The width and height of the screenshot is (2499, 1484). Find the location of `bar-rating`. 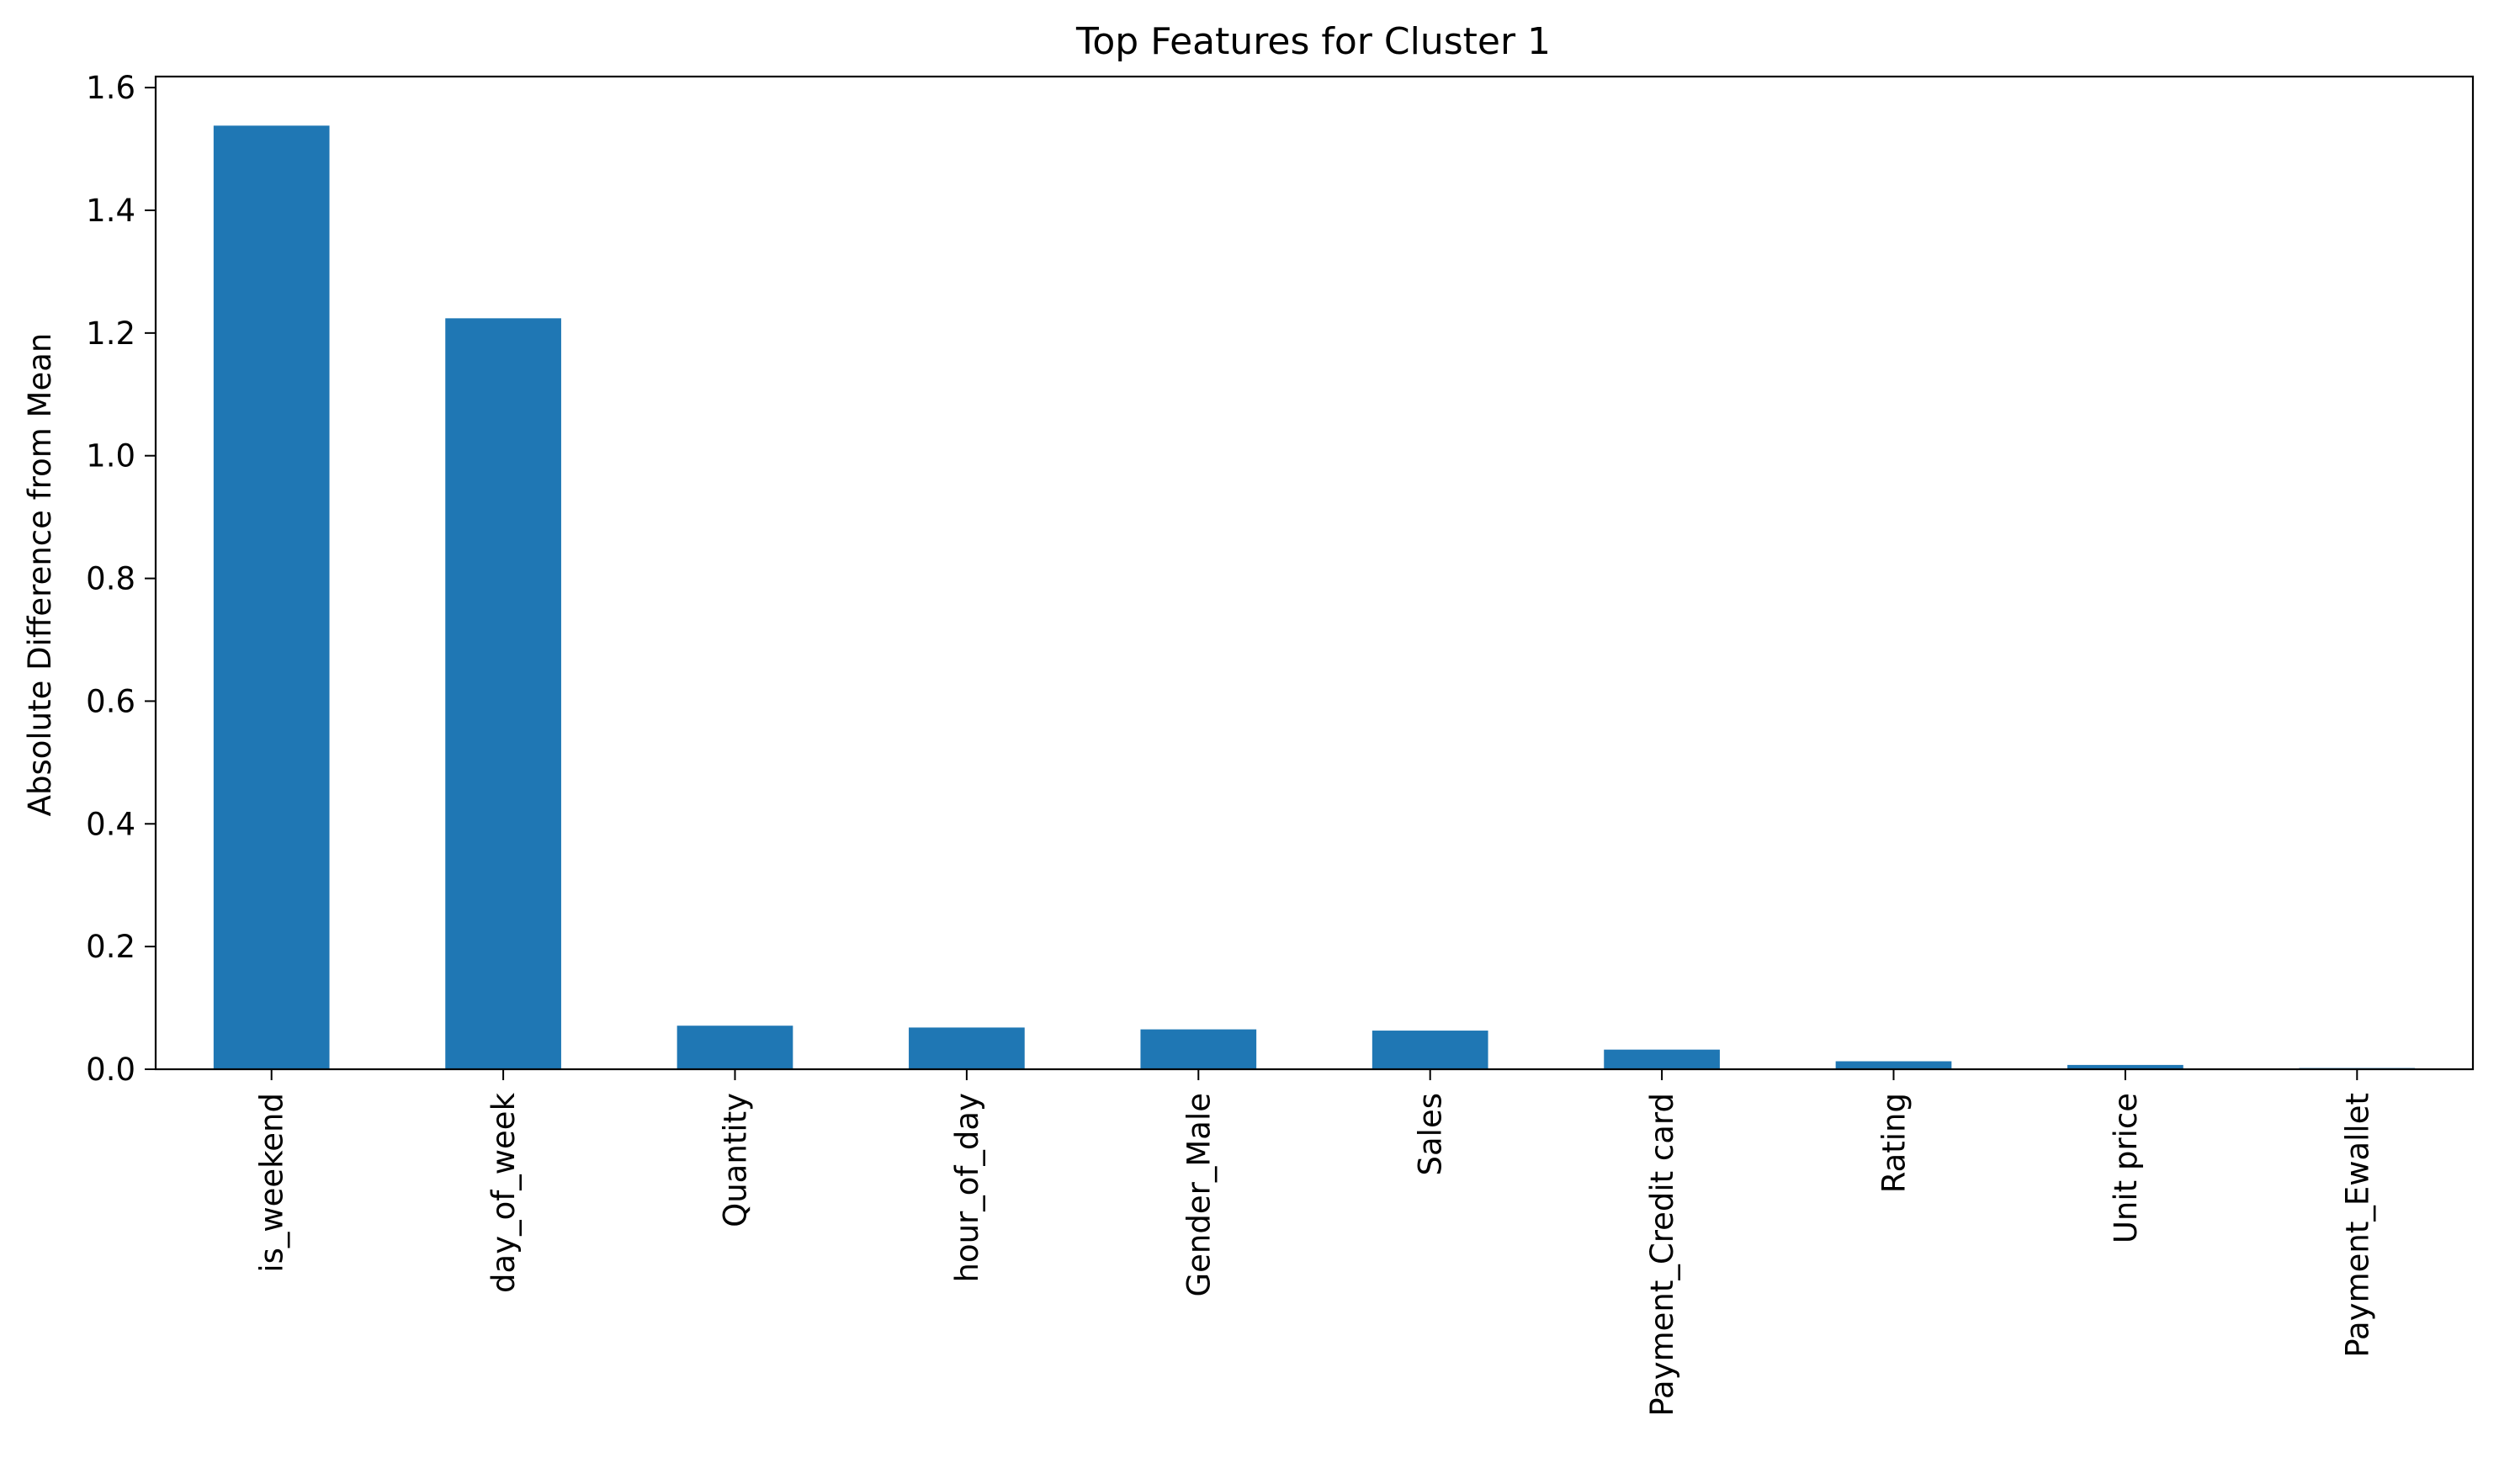

bar-rating is located at coordinates (1893, 1065).